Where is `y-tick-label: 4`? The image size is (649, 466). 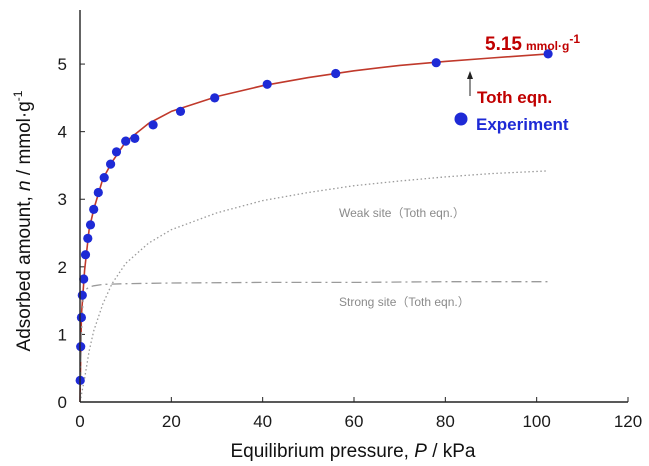
y-tick-label: 4 is located at coordinates (62, 132).